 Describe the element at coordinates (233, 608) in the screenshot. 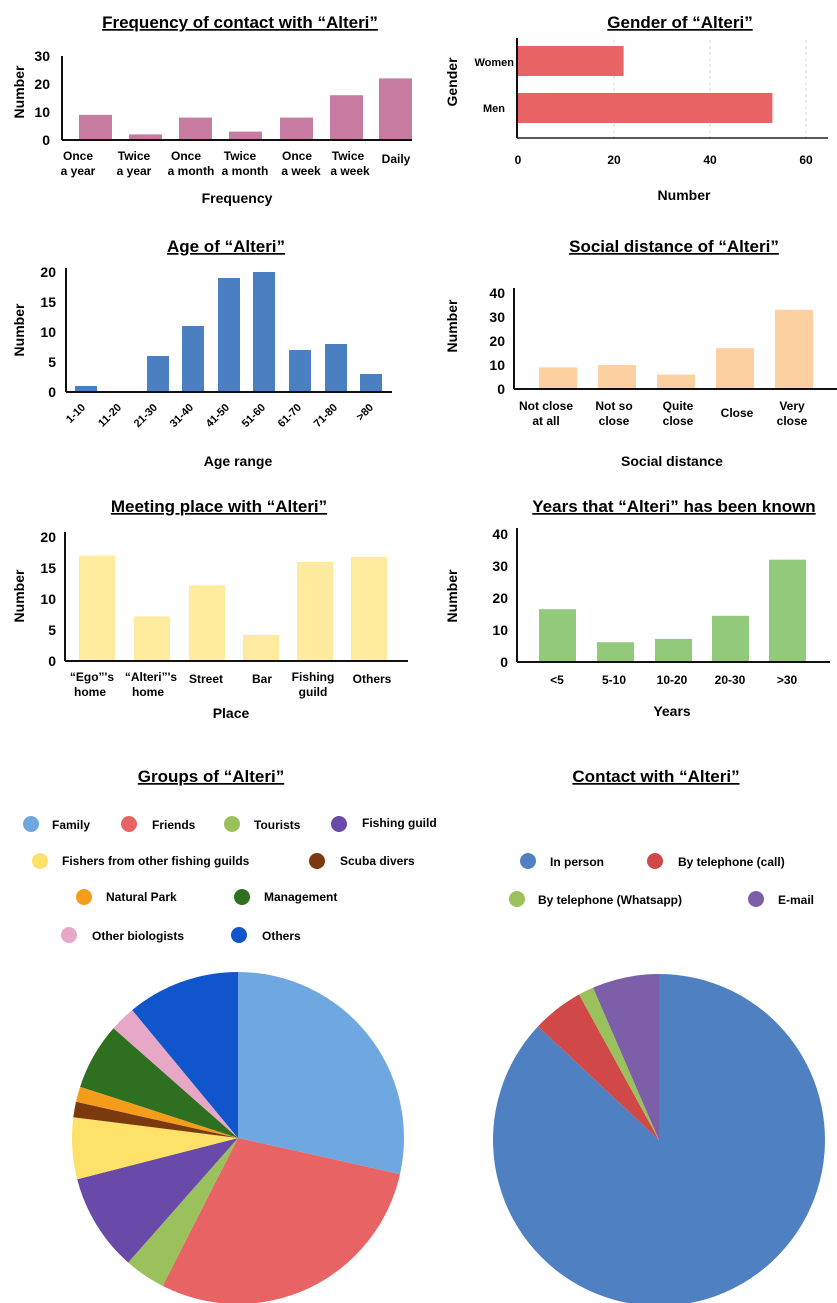

I see `meeting-place-bars` at that location.